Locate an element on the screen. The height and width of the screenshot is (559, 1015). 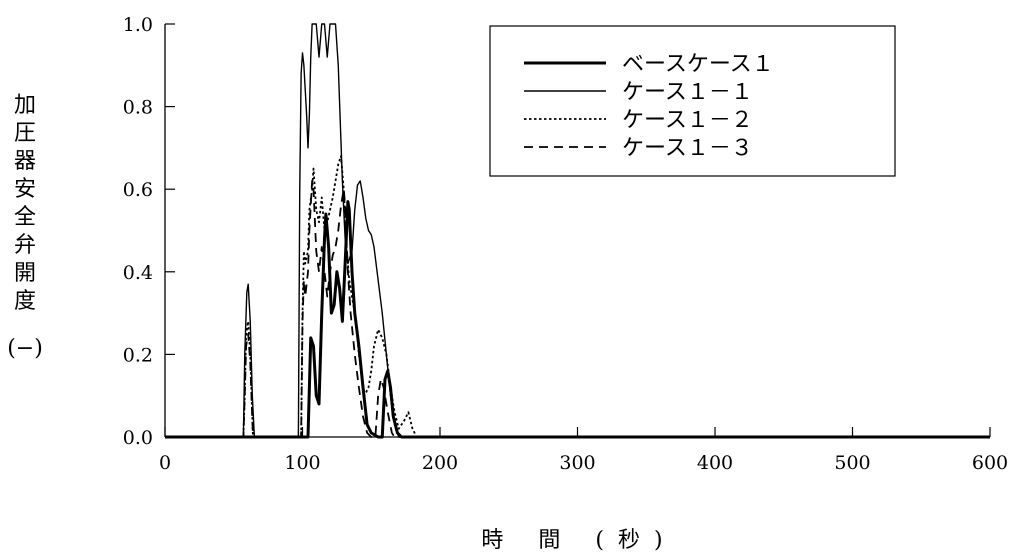
y-axis-label-char: 全 is located at coordinates (25, 217).